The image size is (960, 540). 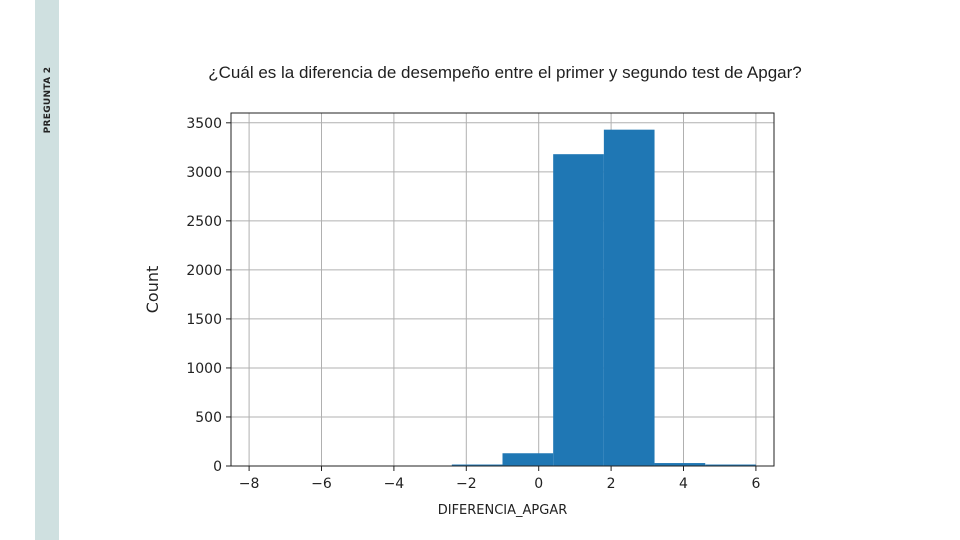 What do you see at coordinates (204, 124) in the screenshot?
I see `y-tick-label: 3500` at bounding box center [204, 124].